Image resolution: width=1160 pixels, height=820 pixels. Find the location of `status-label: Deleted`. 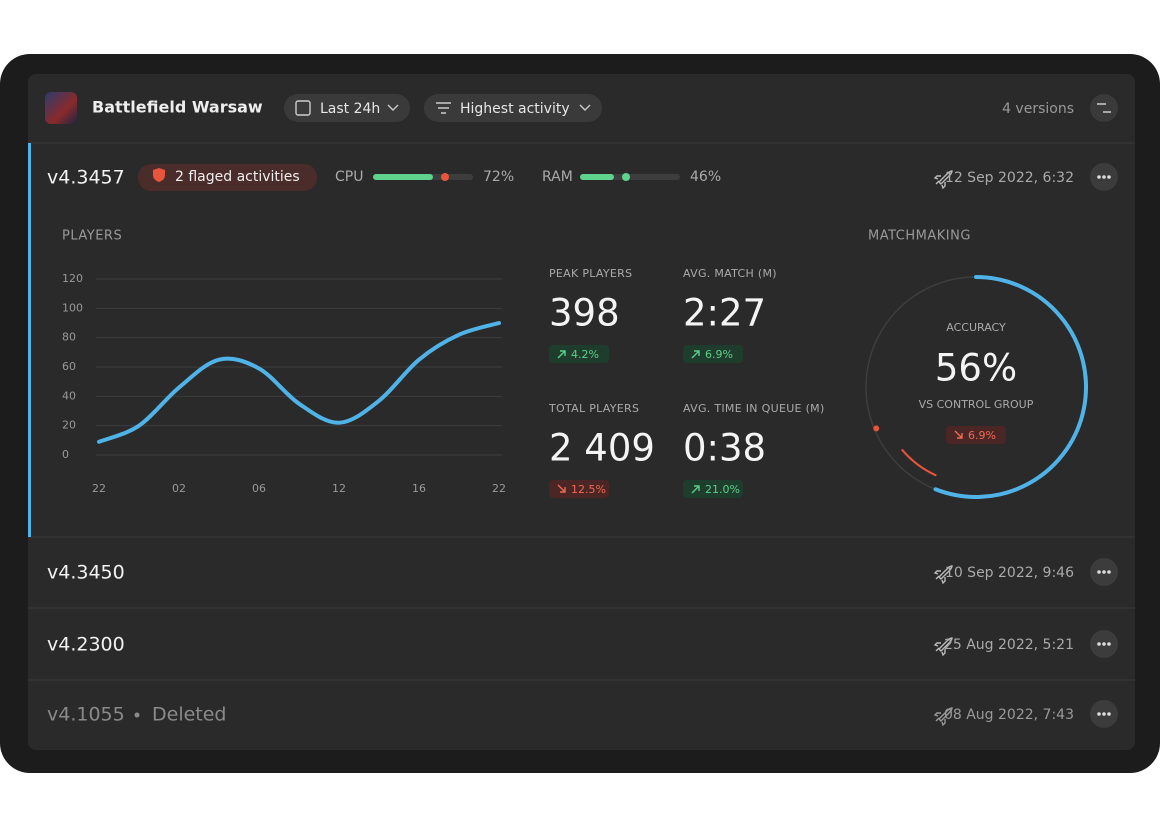

status-label: Deleted is located at coordinates (189, 715).